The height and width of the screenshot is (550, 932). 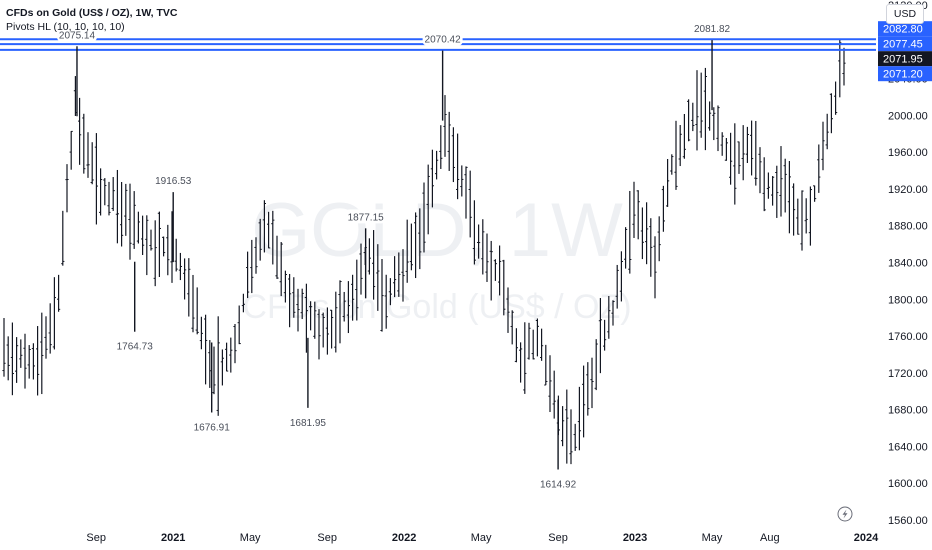 What do you see at coordinates (96, 538) in the screenshot?
I see `x-tick-label: Sep` at bounding box center [96, 538].